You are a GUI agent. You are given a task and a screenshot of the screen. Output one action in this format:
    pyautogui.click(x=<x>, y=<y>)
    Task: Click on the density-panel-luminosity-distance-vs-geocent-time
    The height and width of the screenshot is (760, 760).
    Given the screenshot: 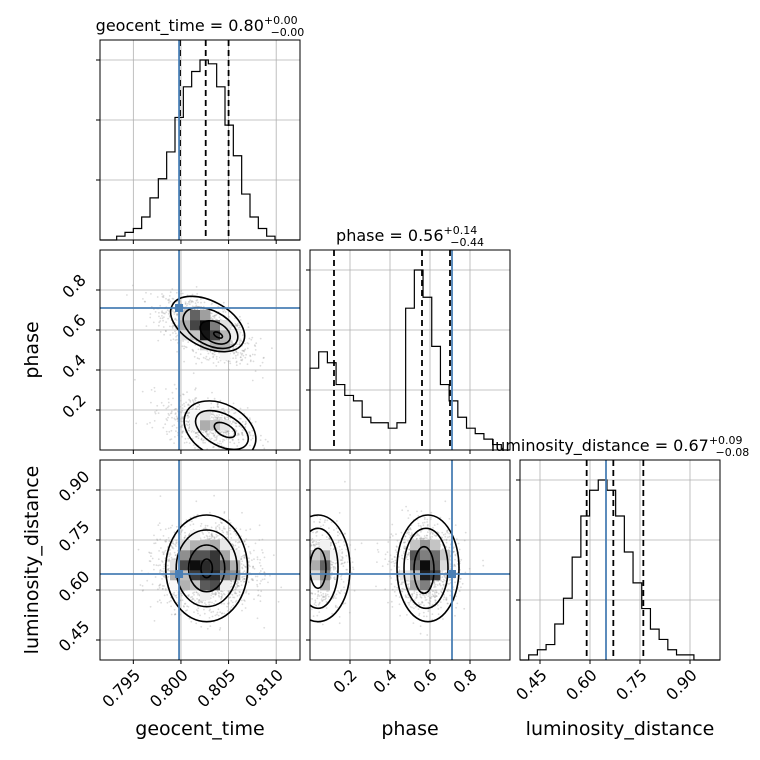 What is the action you would take?
    pyautogui.click(x=198, y=561)
    